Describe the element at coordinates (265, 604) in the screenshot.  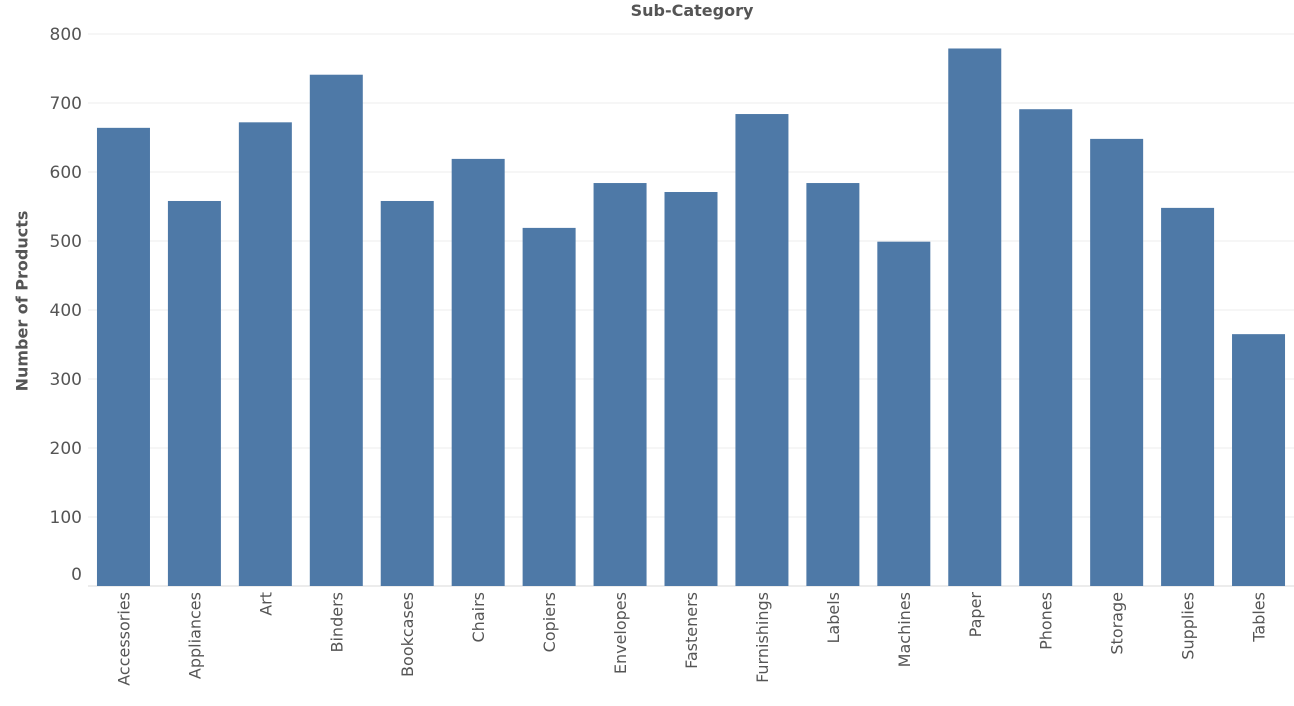
I see `x-tick-label: Art` at that location.